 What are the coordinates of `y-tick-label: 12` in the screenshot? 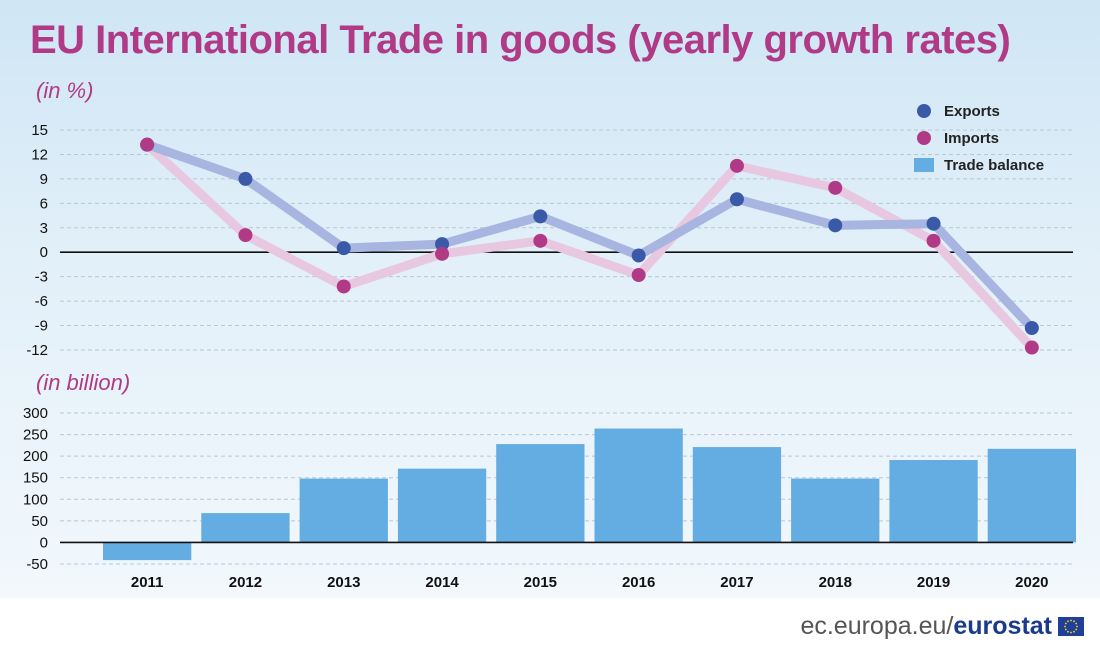 It's located at (39, 154).